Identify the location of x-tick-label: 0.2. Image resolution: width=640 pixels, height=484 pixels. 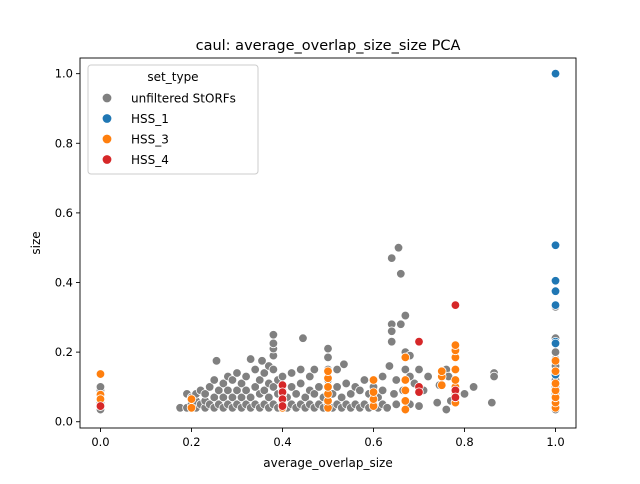
(191, 442).